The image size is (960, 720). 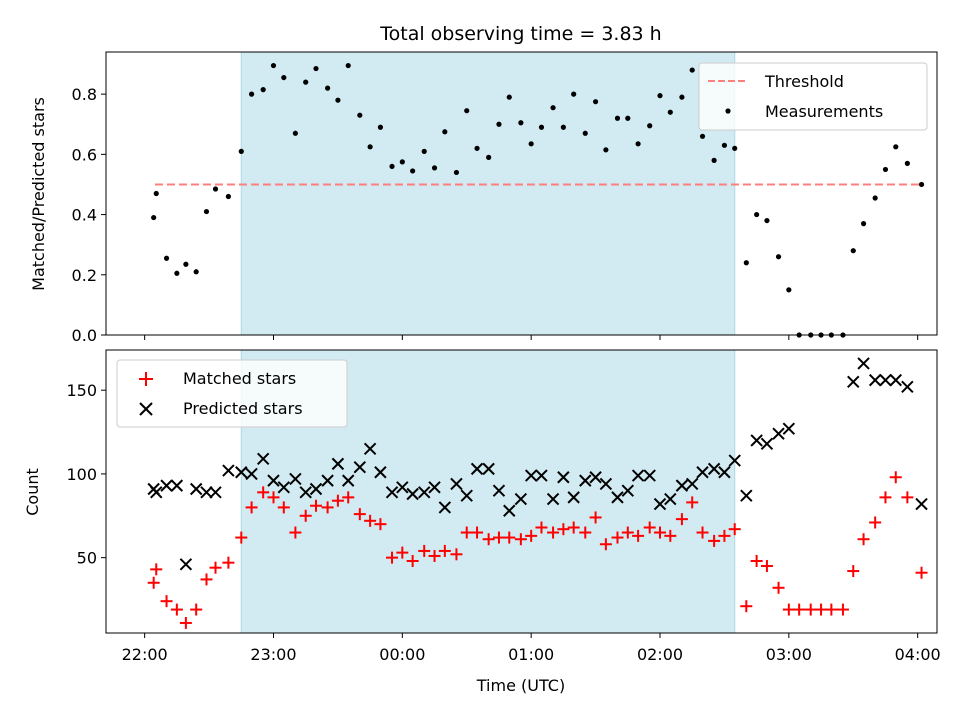 What do you see at coordinates (87, 558) in the screenshot?
I see `bottom-y-tick-label: 50` at bounding box center [87, 558].